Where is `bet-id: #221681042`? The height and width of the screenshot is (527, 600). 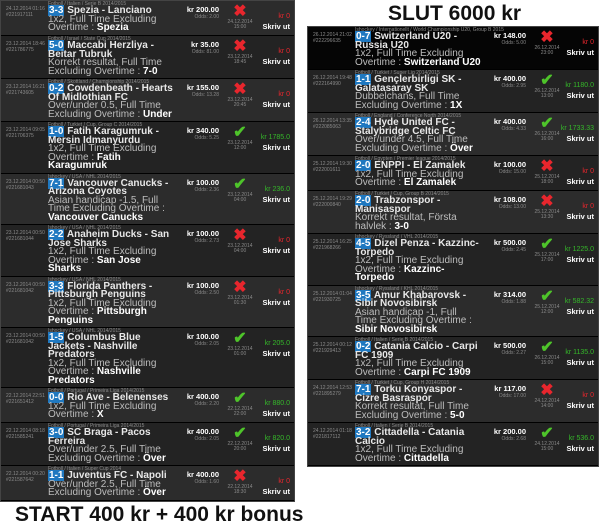
bet-id: #221681042 is located at coordinates (20, 290).